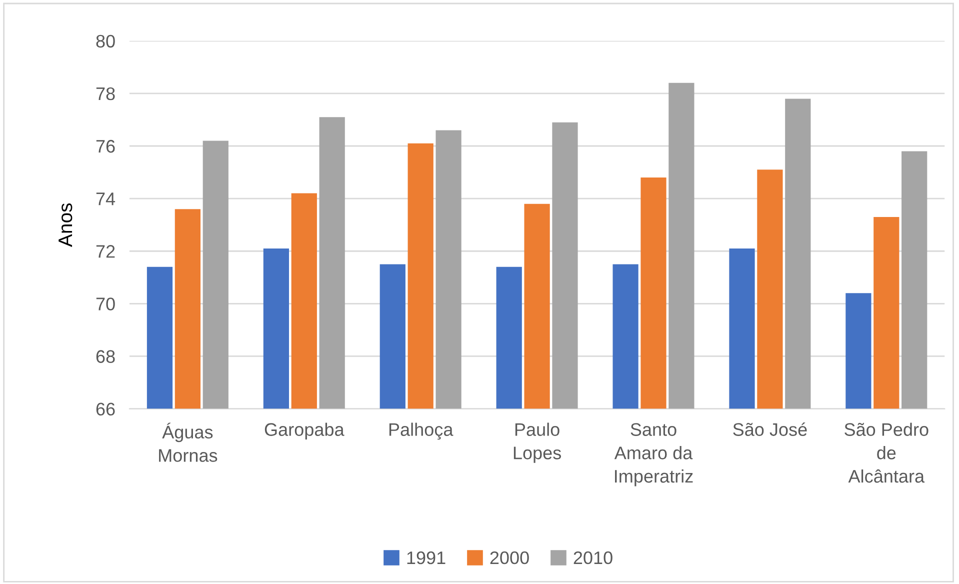  Describe the element at coordinates (593, 557) in the screenshot. I see `legend-label: 2010` at that location.